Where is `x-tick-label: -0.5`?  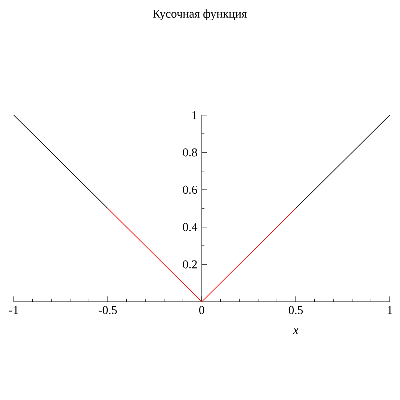 x-tick-label: -0.5 is located at coordinates (108, 310).